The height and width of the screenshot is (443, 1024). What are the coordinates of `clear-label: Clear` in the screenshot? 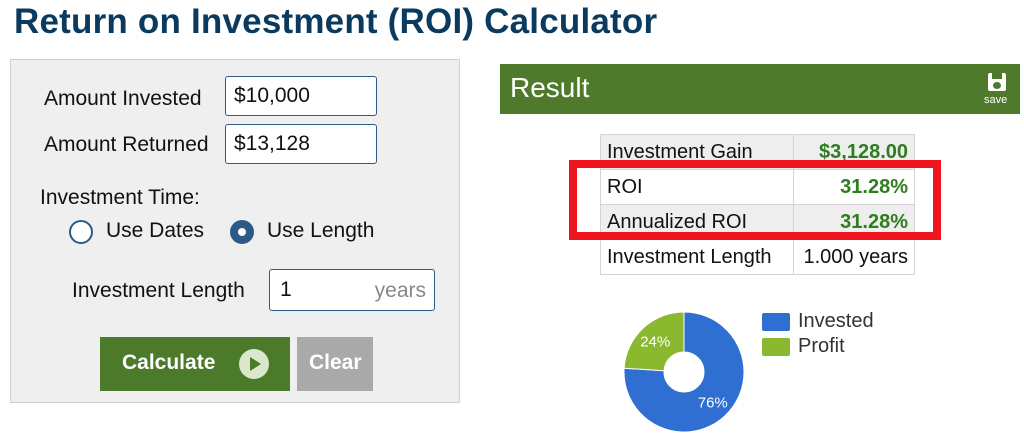 It's located at (335, 362).